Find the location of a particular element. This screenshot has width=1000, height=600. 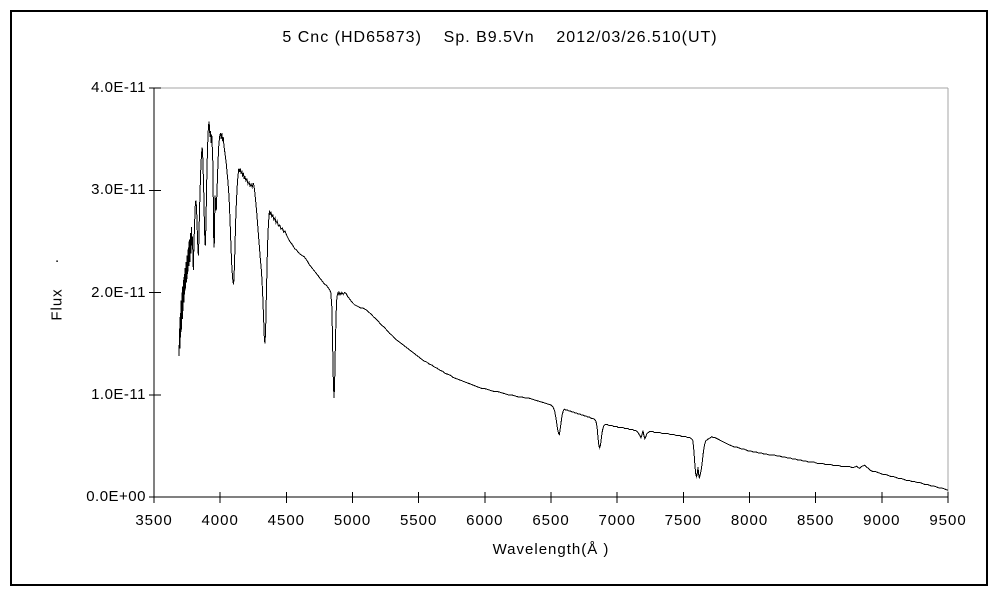

x-tick-label: 4500 is located at coordinates (286, 520).